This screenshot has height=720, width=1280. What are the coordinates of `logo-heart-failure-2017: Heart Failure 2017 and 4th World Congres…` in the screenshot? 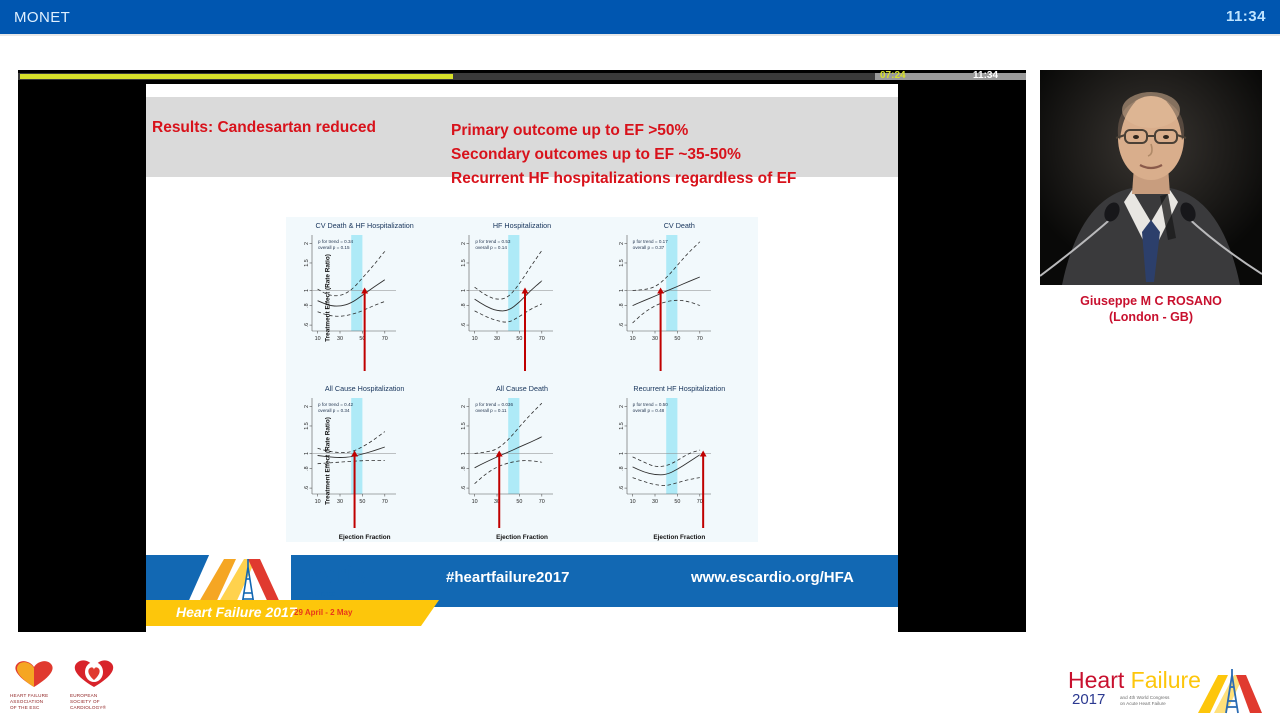 It's located at (1165, 690).